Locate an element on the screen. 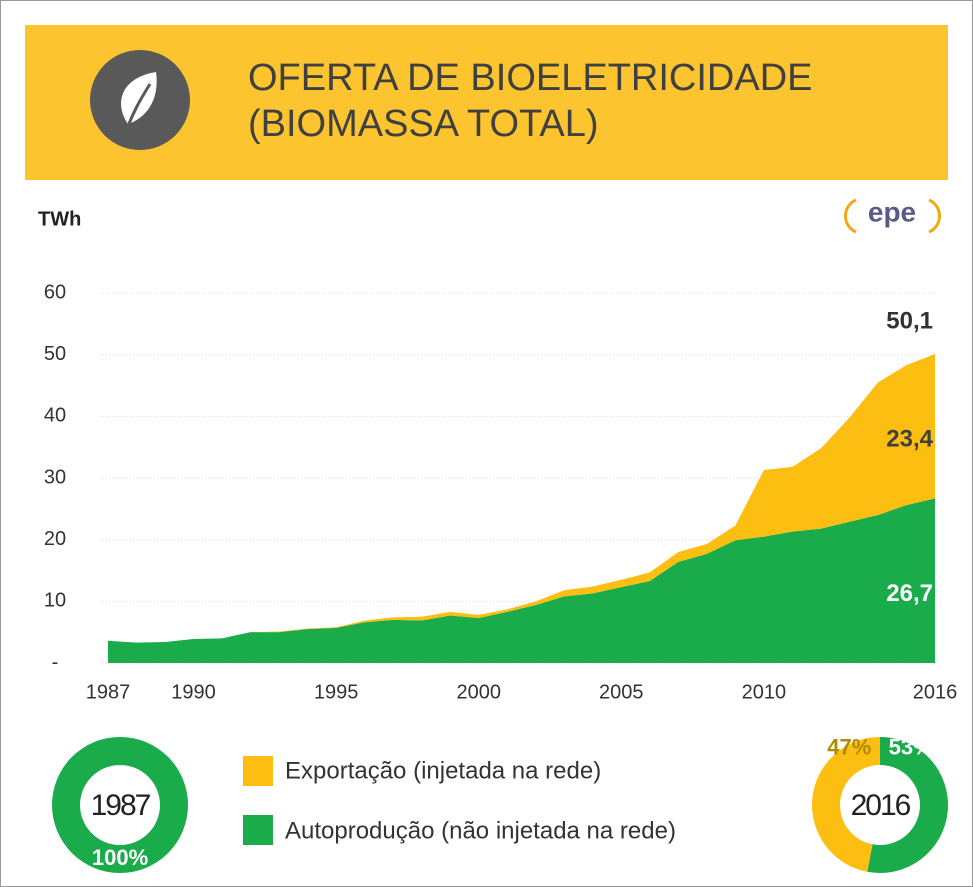 This screenshot has height=887, width=973. title-line: (BIOMASSA TOTAL) is located at coordinates (423, 124).